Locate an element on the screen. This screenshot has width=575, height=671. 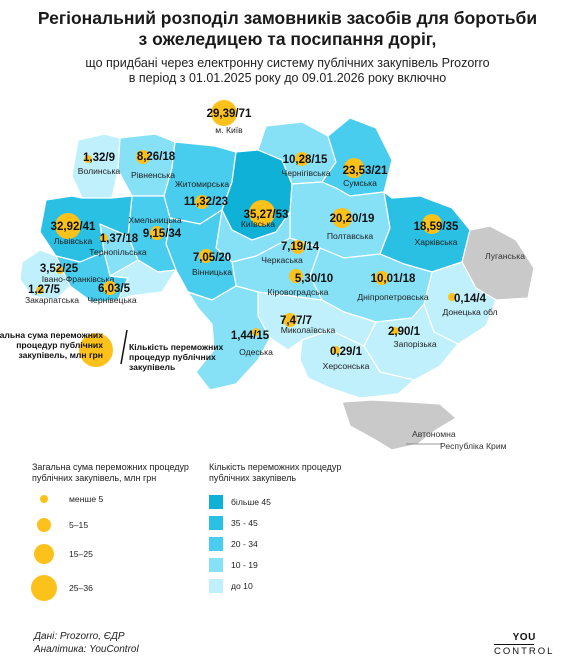
region-volyn is located at coordinates (96, 166).